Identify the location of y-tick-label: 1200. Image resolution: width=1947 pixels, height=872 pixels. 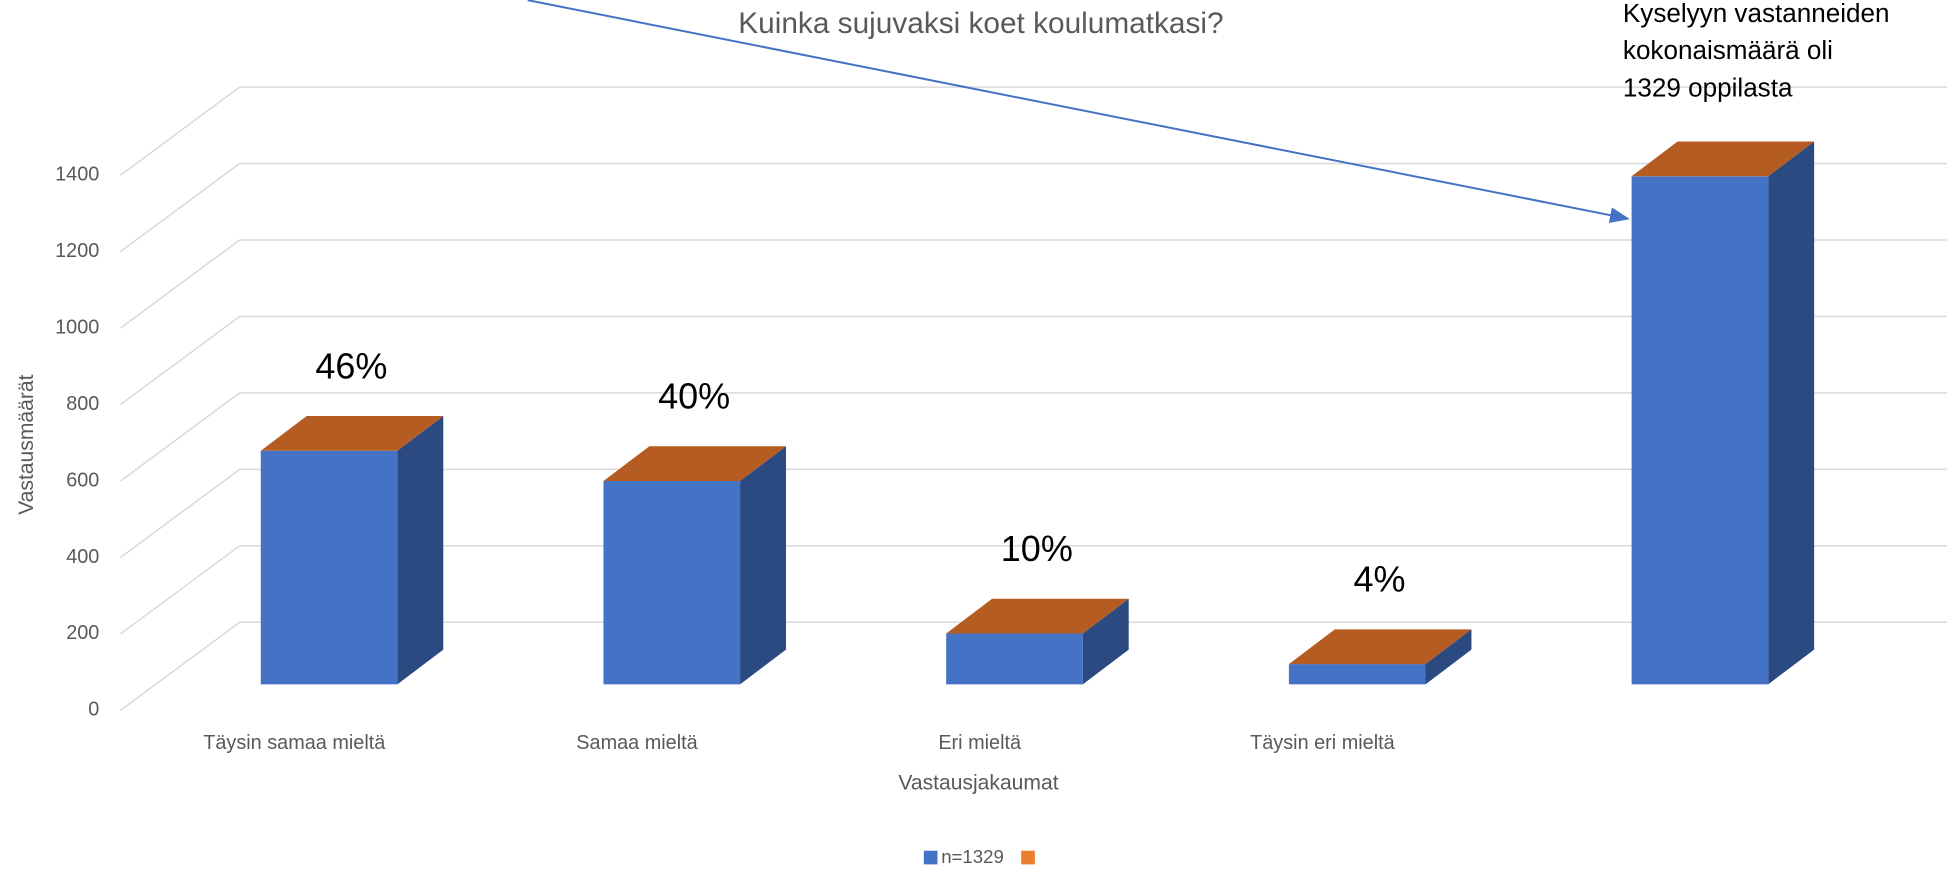
(77, 251).